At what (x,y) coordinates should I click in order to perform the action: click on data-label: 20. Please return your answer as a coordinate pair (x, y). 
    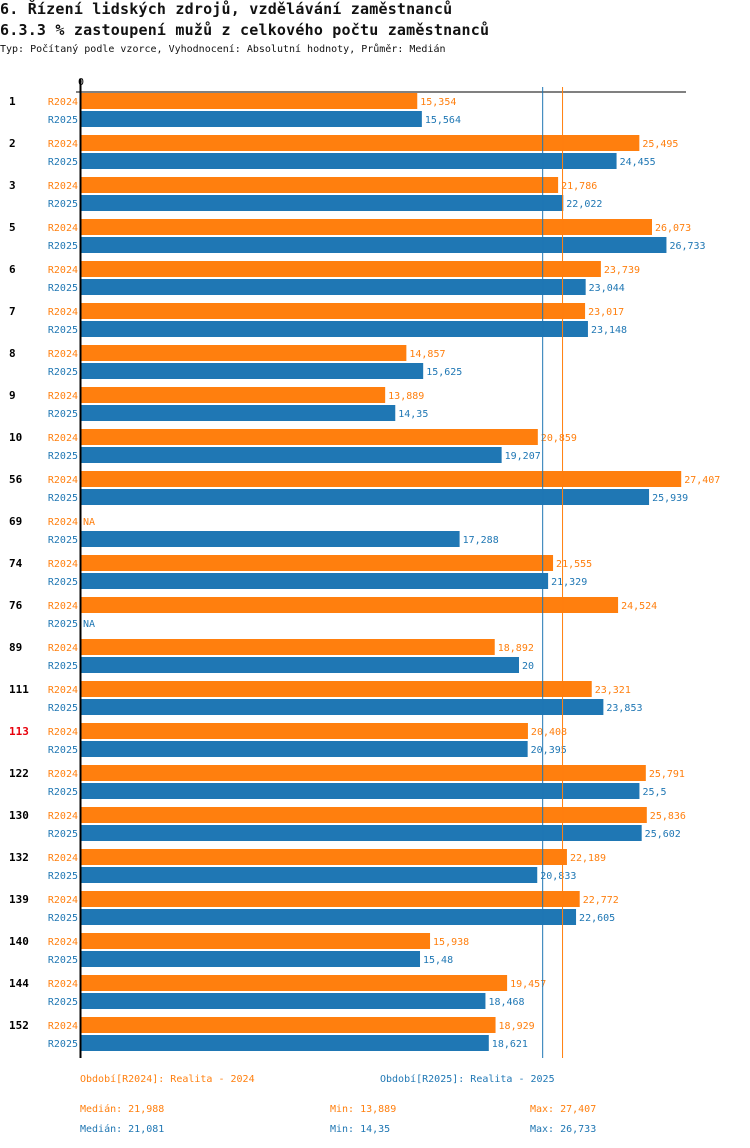
    Looking at the image, I should click on (528, 666).